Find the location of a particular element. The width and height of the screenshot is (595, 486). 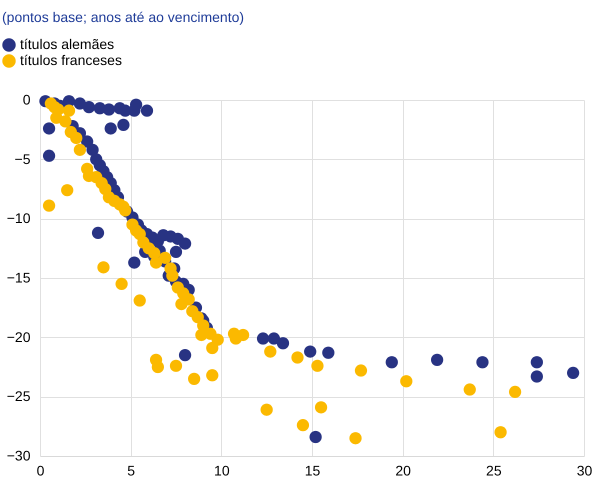

y-tick-label: −25 is located at coordinates (18, 396).